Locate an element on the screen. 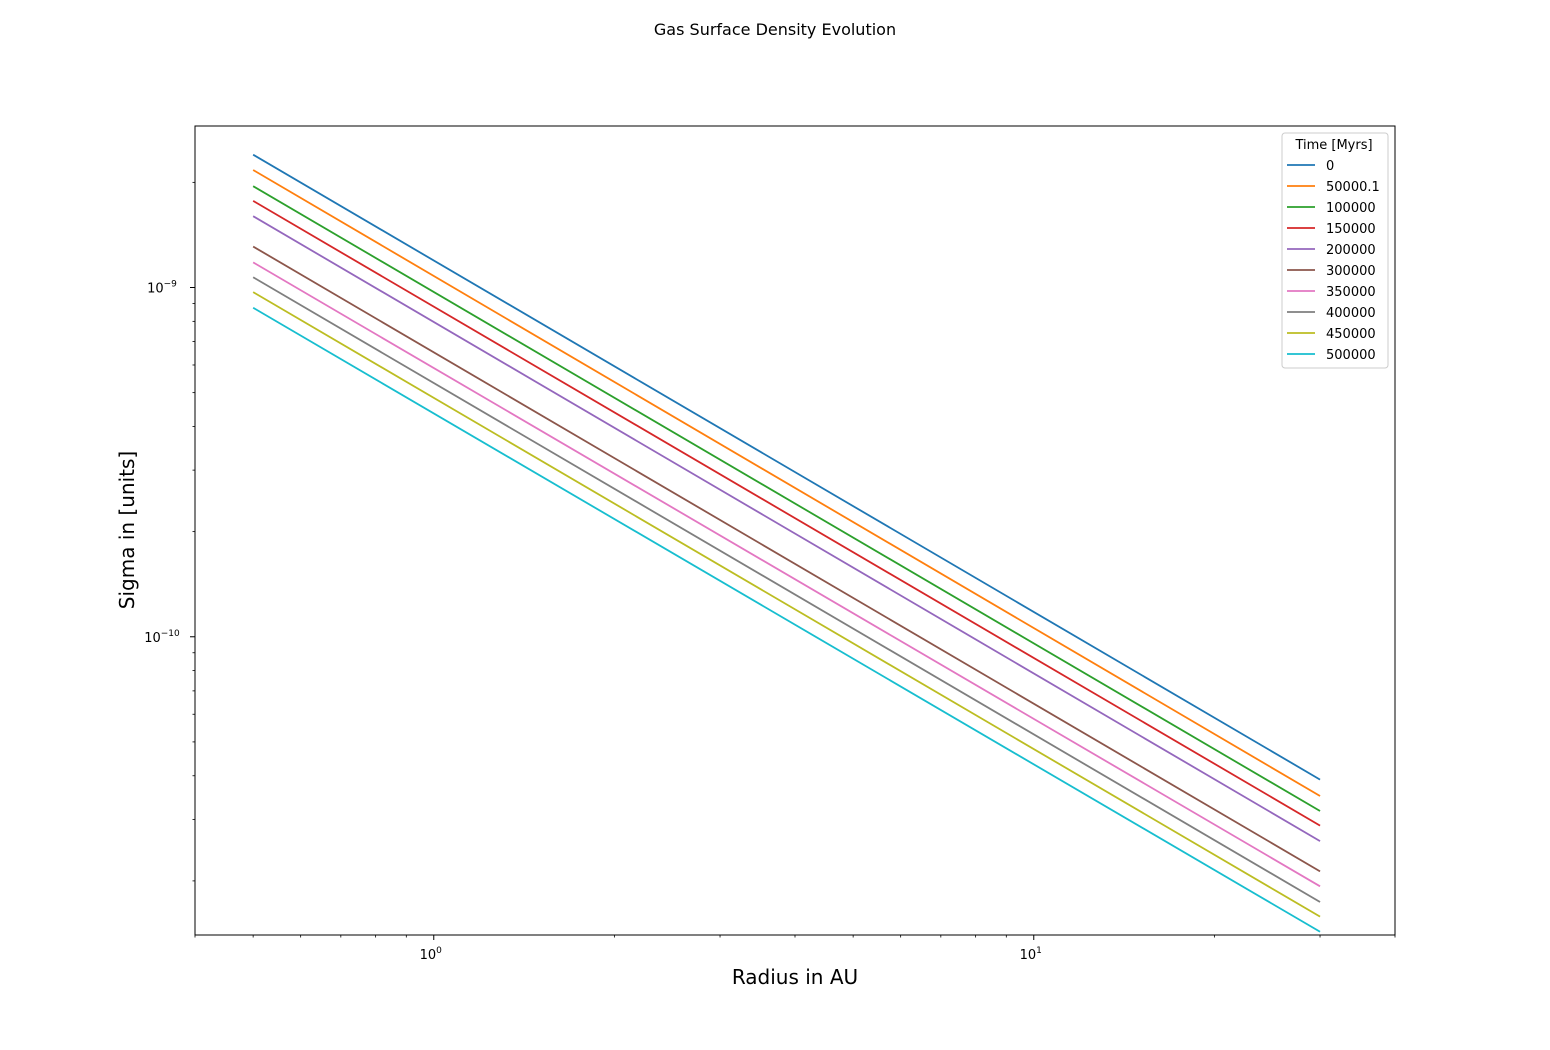  x-tick-label: 100 is located at coordinates (431, 954).